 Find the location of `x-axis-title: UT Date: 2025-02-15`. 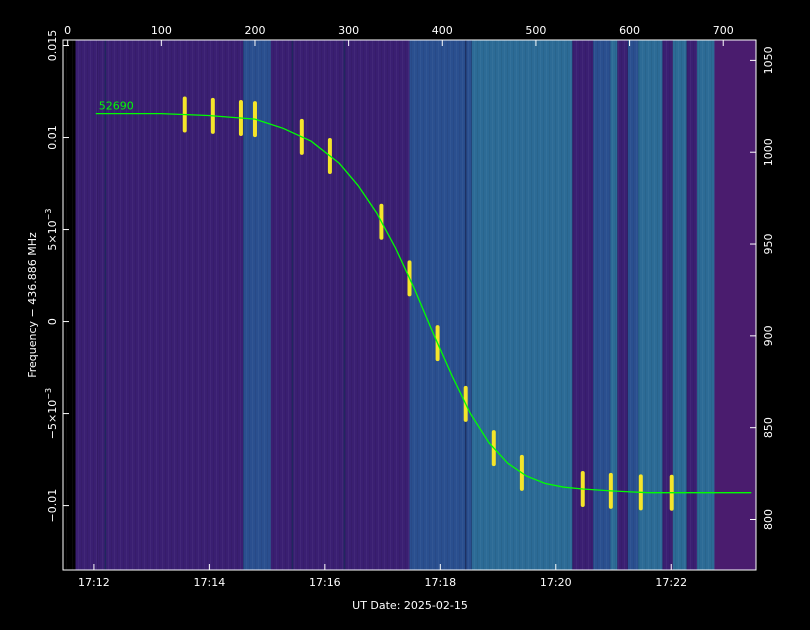

x-axis-title: UT Date: 2025-02-15 is located at coordinates (410, 605).